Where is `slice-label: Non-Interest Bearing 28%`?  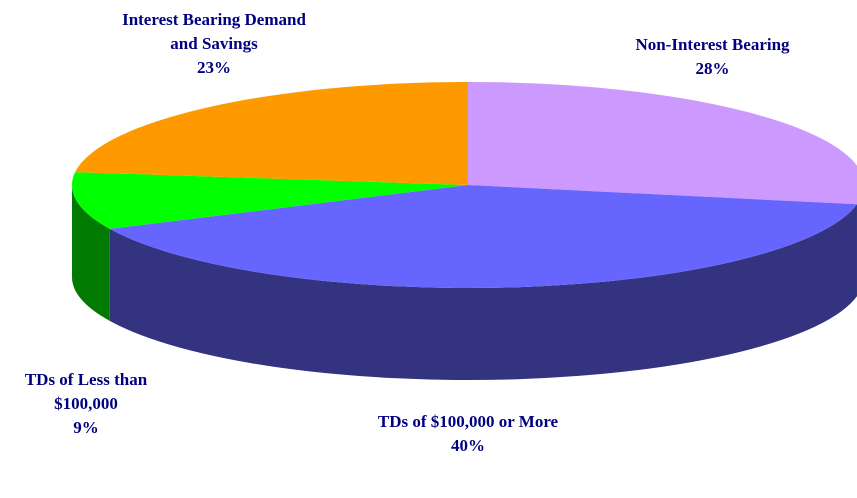
slice-label: Non-Interest Bearing 28% is located at coordinates (712, 57).